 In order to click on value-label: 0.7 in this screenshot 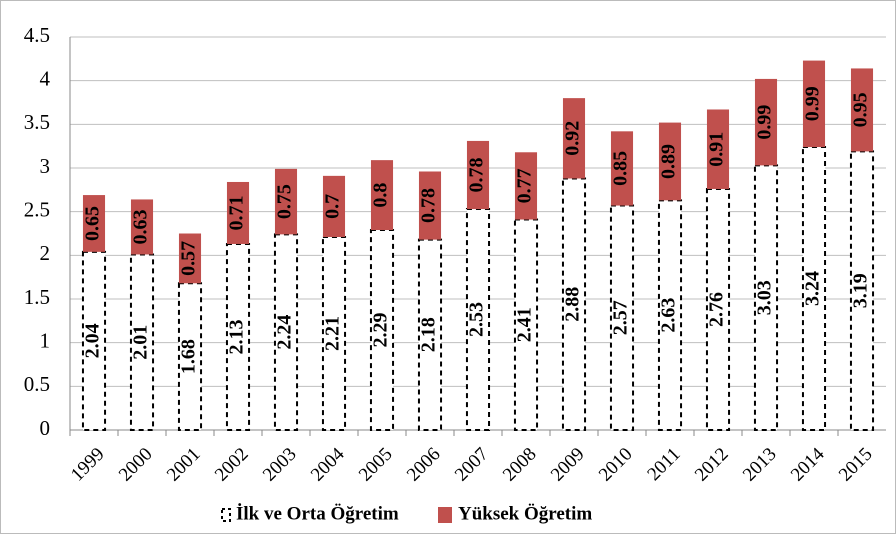, I will do `click(333, 206)`.